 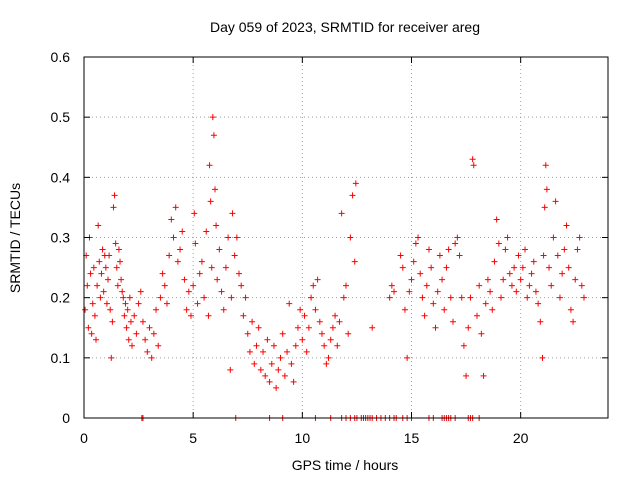 I want to click on x-tick-label: 20, so click(x=521, y=438).